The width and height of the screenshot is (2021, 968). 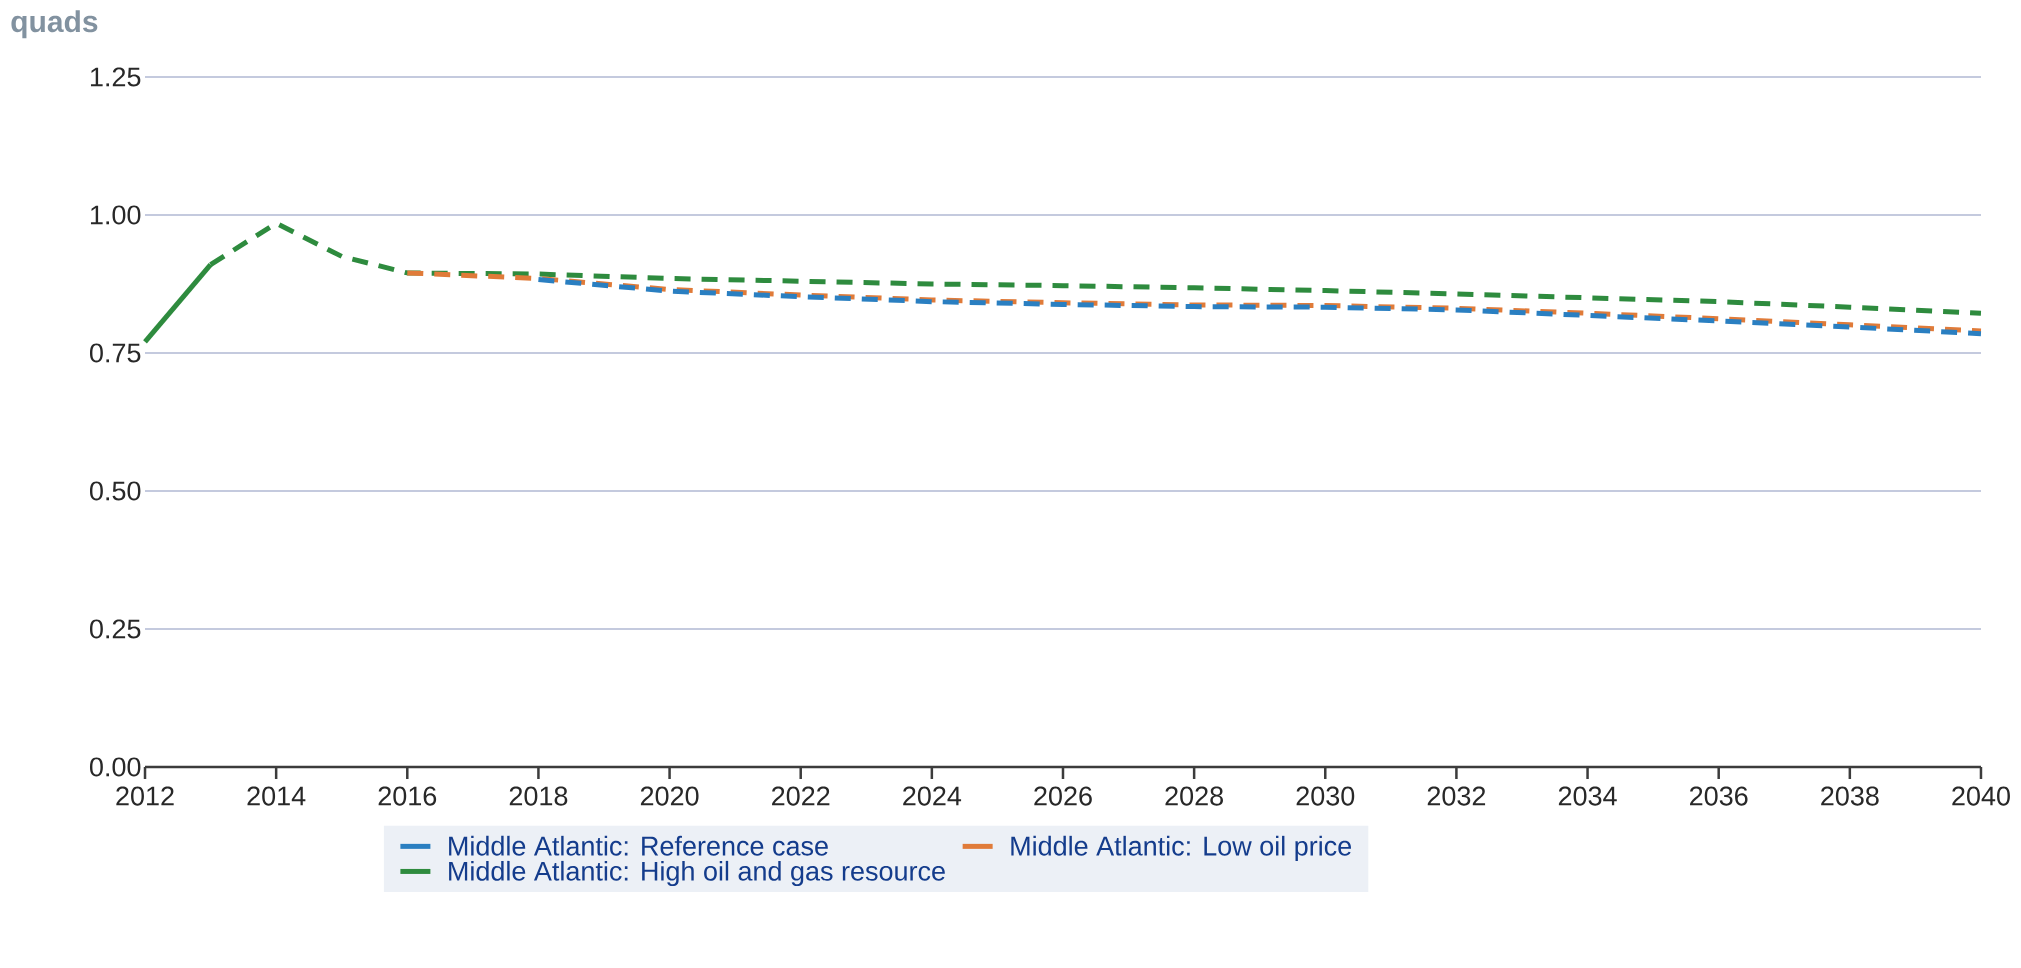 What do you see at coordinates (1850, 796) in the screenshot?
I see `x-tick-label: 2038` at bounding box center [1850, 796].